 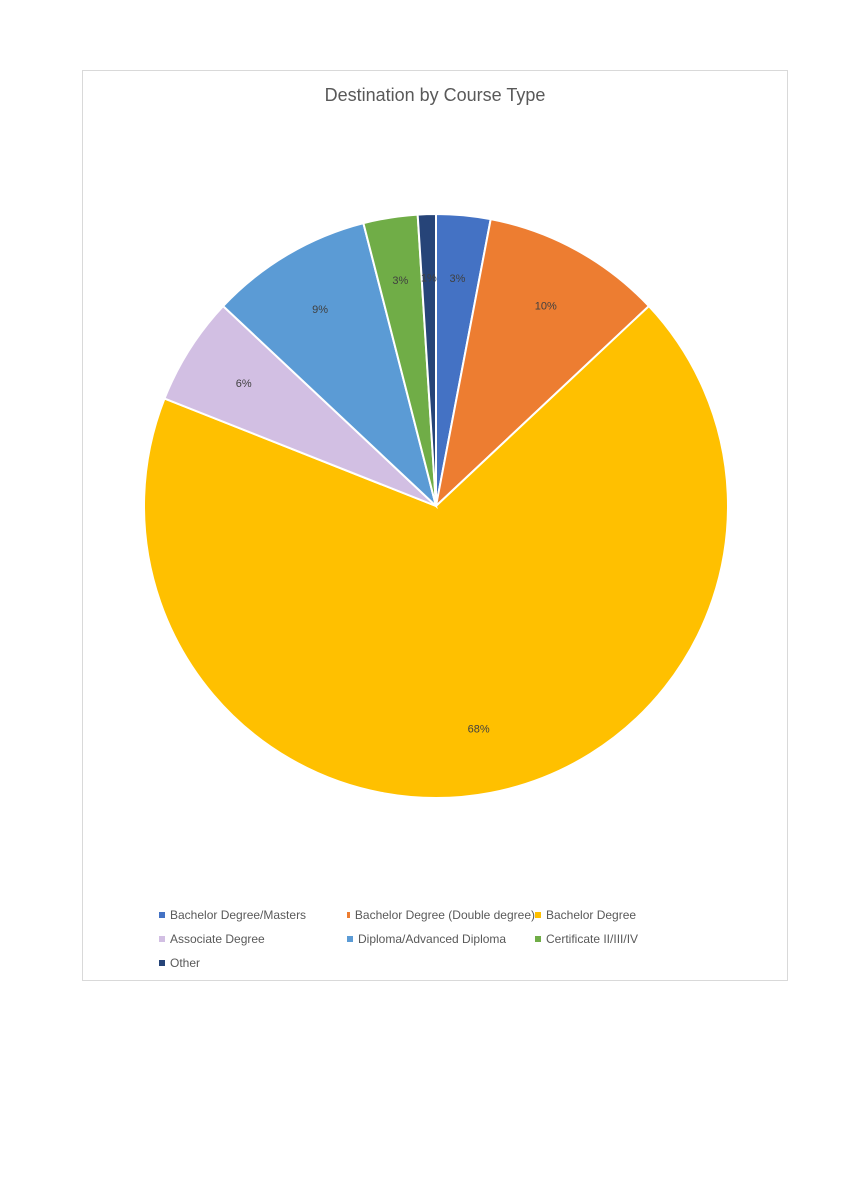 What do you see at coordinates (444, 914) in the screenshot?
I see `legend-label-2: Bachelor Degree (Double degree)` at bounding box center [444, 914].